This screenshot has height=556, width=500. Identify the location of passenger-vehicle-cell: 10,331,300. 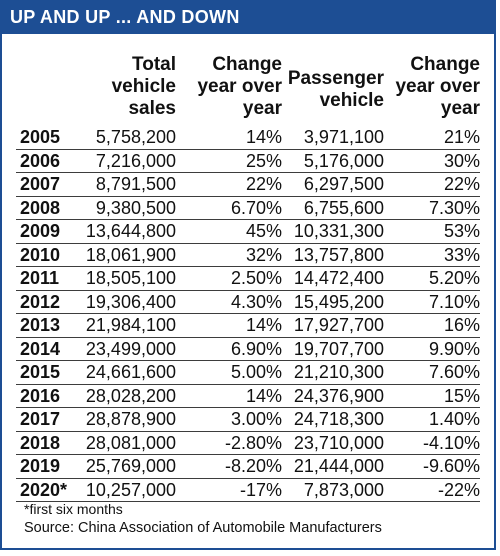
(338, 231).